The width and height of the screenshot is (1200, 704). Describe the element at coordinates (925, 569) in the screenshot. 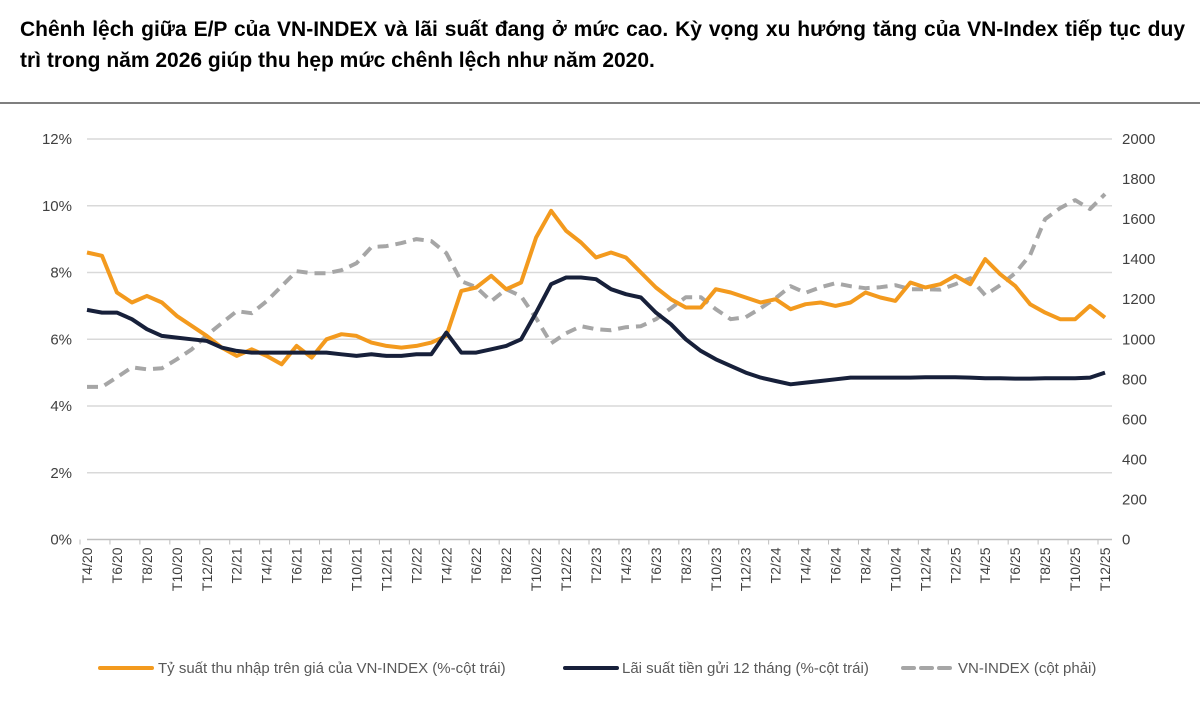

I see `x-tick-label: T12/24` at that location.